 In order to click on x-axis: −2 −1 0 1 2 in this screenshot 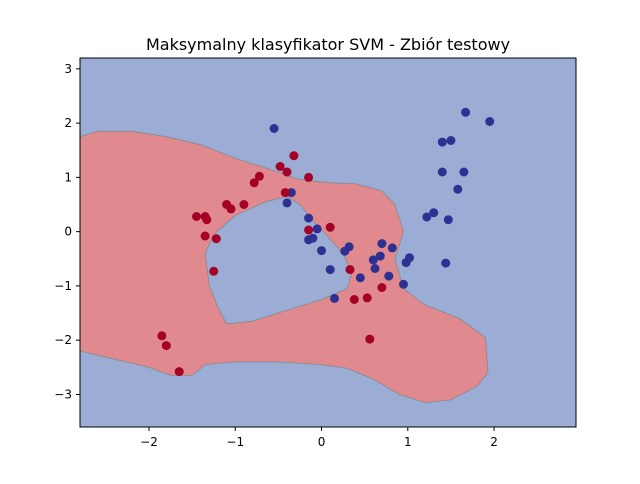, I will do `click(319, 438)`.